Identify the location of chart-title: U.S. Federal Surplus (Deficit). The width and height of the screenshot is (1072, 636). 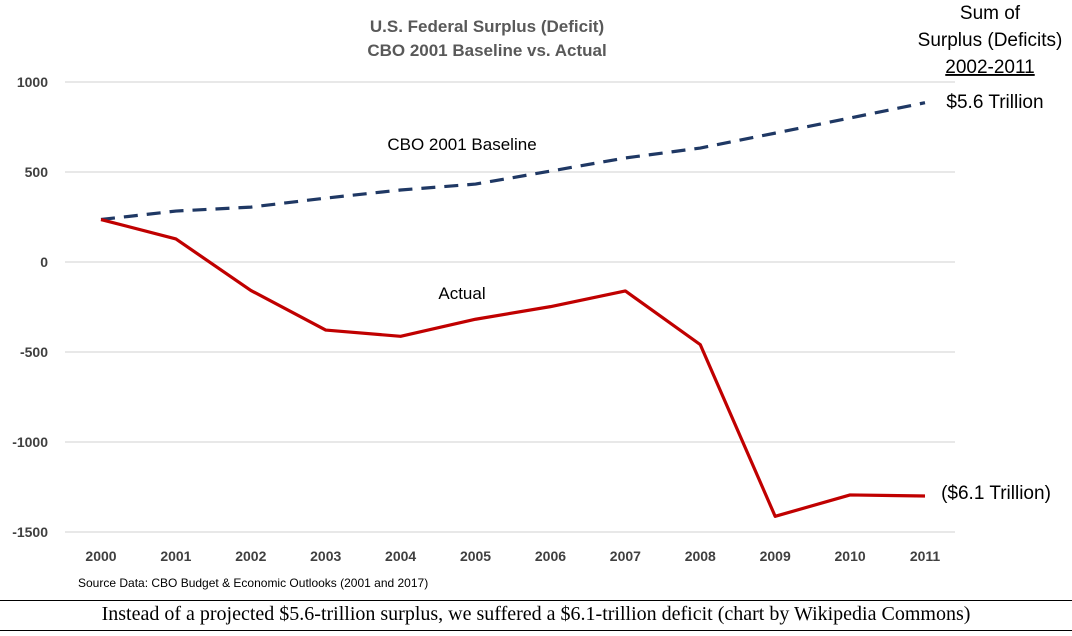
(487, 26).